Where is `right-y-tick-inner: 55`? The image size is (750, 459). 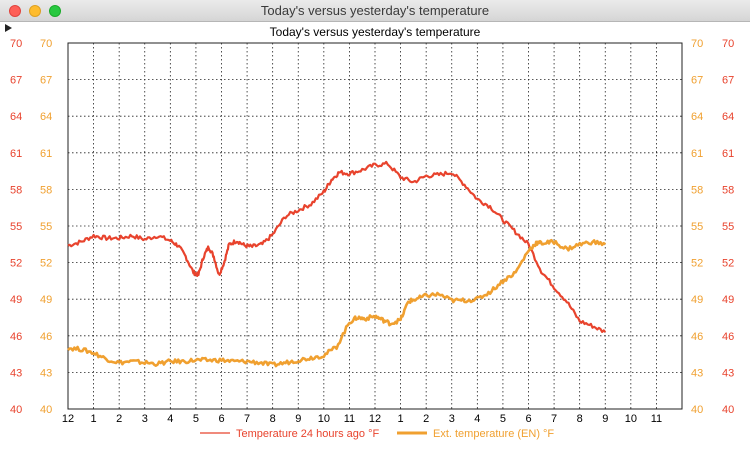
right-y-tick-inner: 55 is located at coordinates (697, 227).